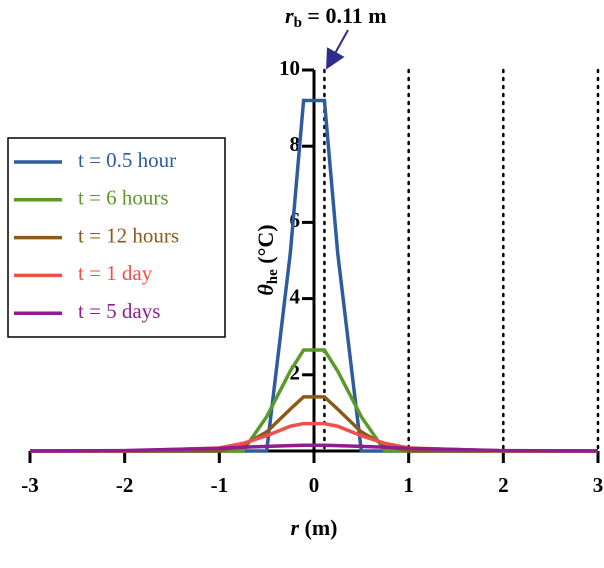 The height and width of the screenshot is (568, 604). What do you see at coordinates (123, 198) in the screenshot?
I see `legend-label: t = 6 hours` at bounding box center [123, 198].